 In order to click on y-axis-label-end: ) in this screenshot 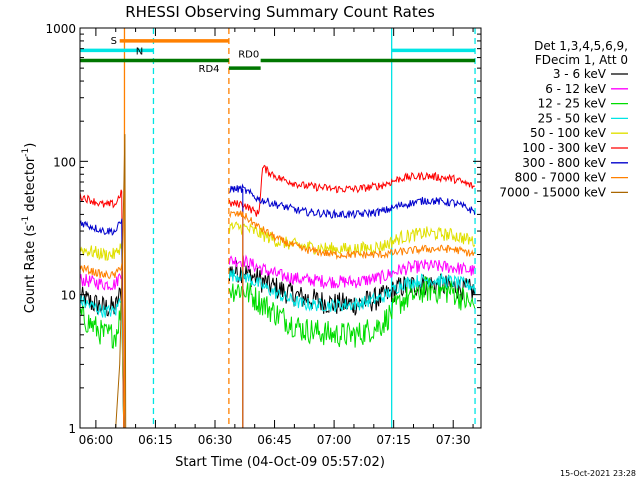, I will do `click(30, 145)`.